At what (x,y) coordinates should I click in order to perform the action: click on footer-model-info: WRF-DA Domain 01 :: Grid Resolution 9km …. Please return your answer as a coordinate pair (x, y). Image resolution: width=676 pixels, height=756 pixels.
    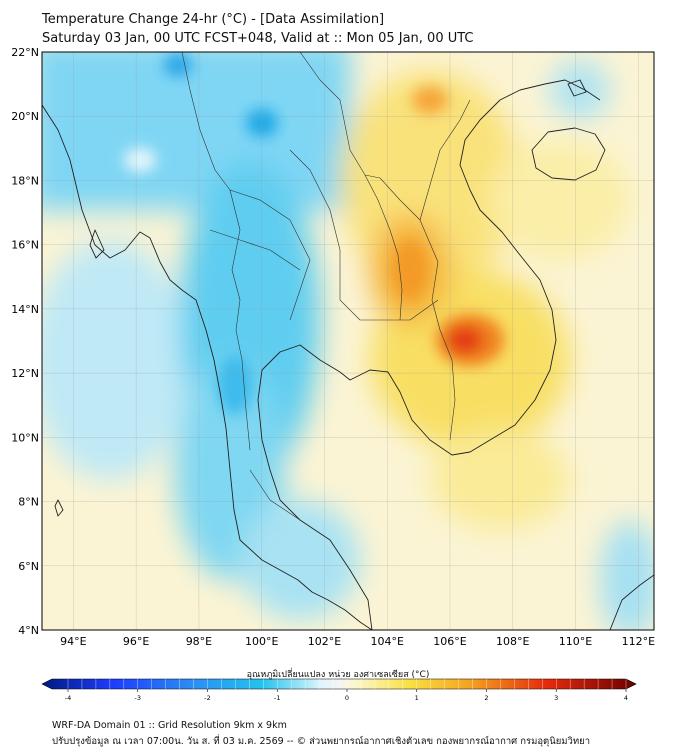
    Looking at the image, I should click on (169, 725).